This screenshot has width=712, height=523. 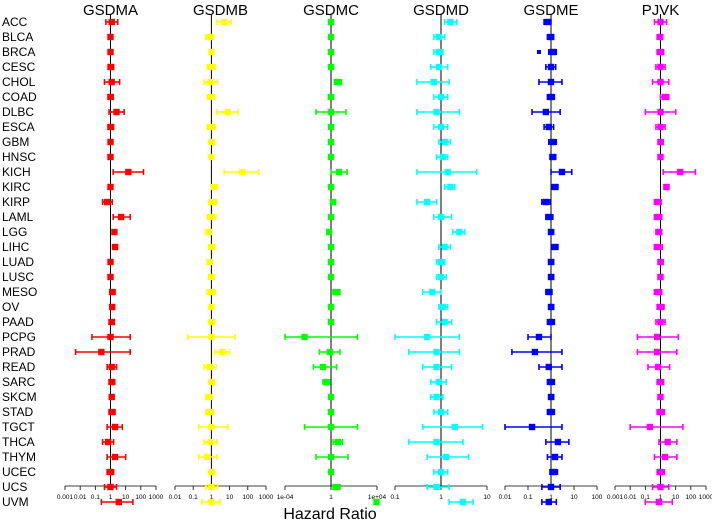 I want to click on x-tick-label: 100, so click(x=690, y=497).